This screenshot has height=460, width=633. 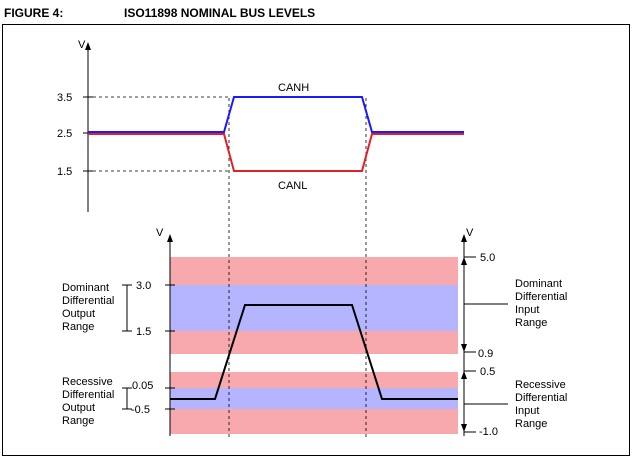 What do you see at coordinates (487, 258) in the screenshot?
I see `right-tick-label-5-0: 5.0` at bounding box center [487, 258].